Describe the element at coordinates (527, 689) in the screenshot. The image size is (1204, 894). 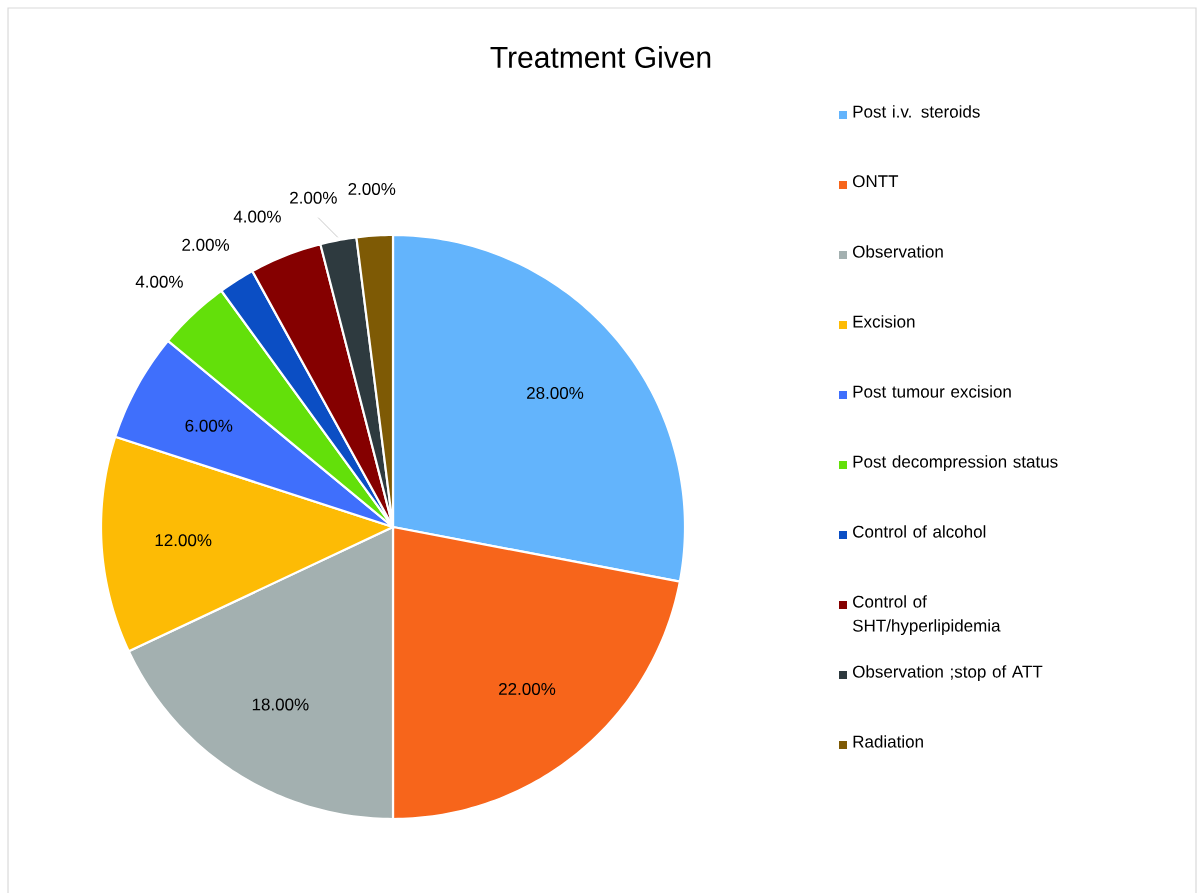
I see `data-label: 22.00%` at that location.